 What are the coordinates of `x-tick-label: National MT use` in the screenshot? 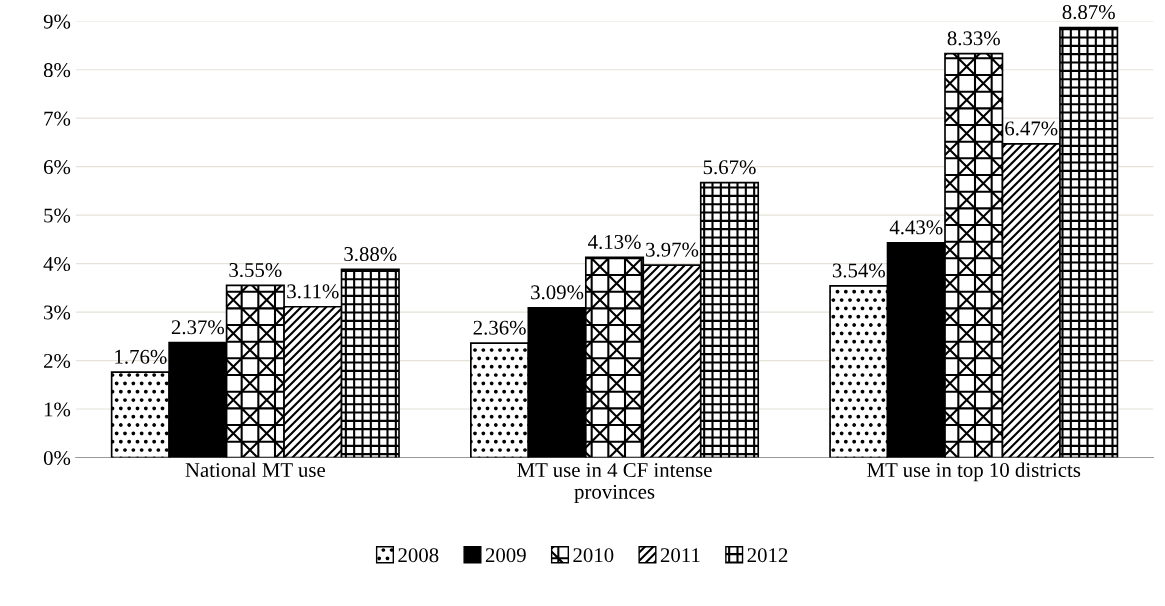 It's located at (255, 470).